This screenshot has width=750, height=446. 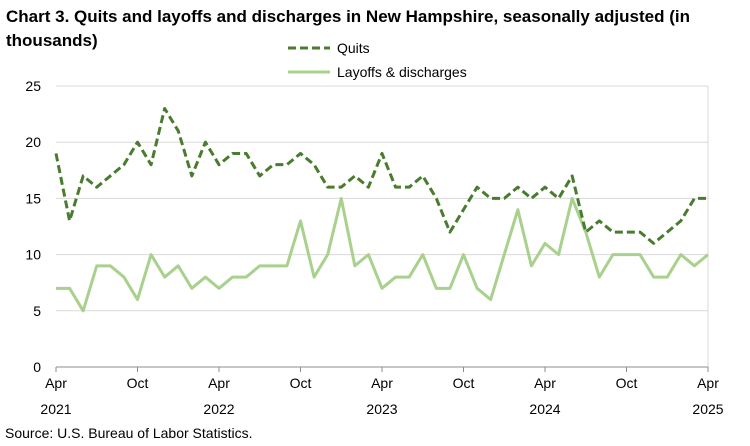 I want to click on legend-label: Quits, so click(x=353, y=48).